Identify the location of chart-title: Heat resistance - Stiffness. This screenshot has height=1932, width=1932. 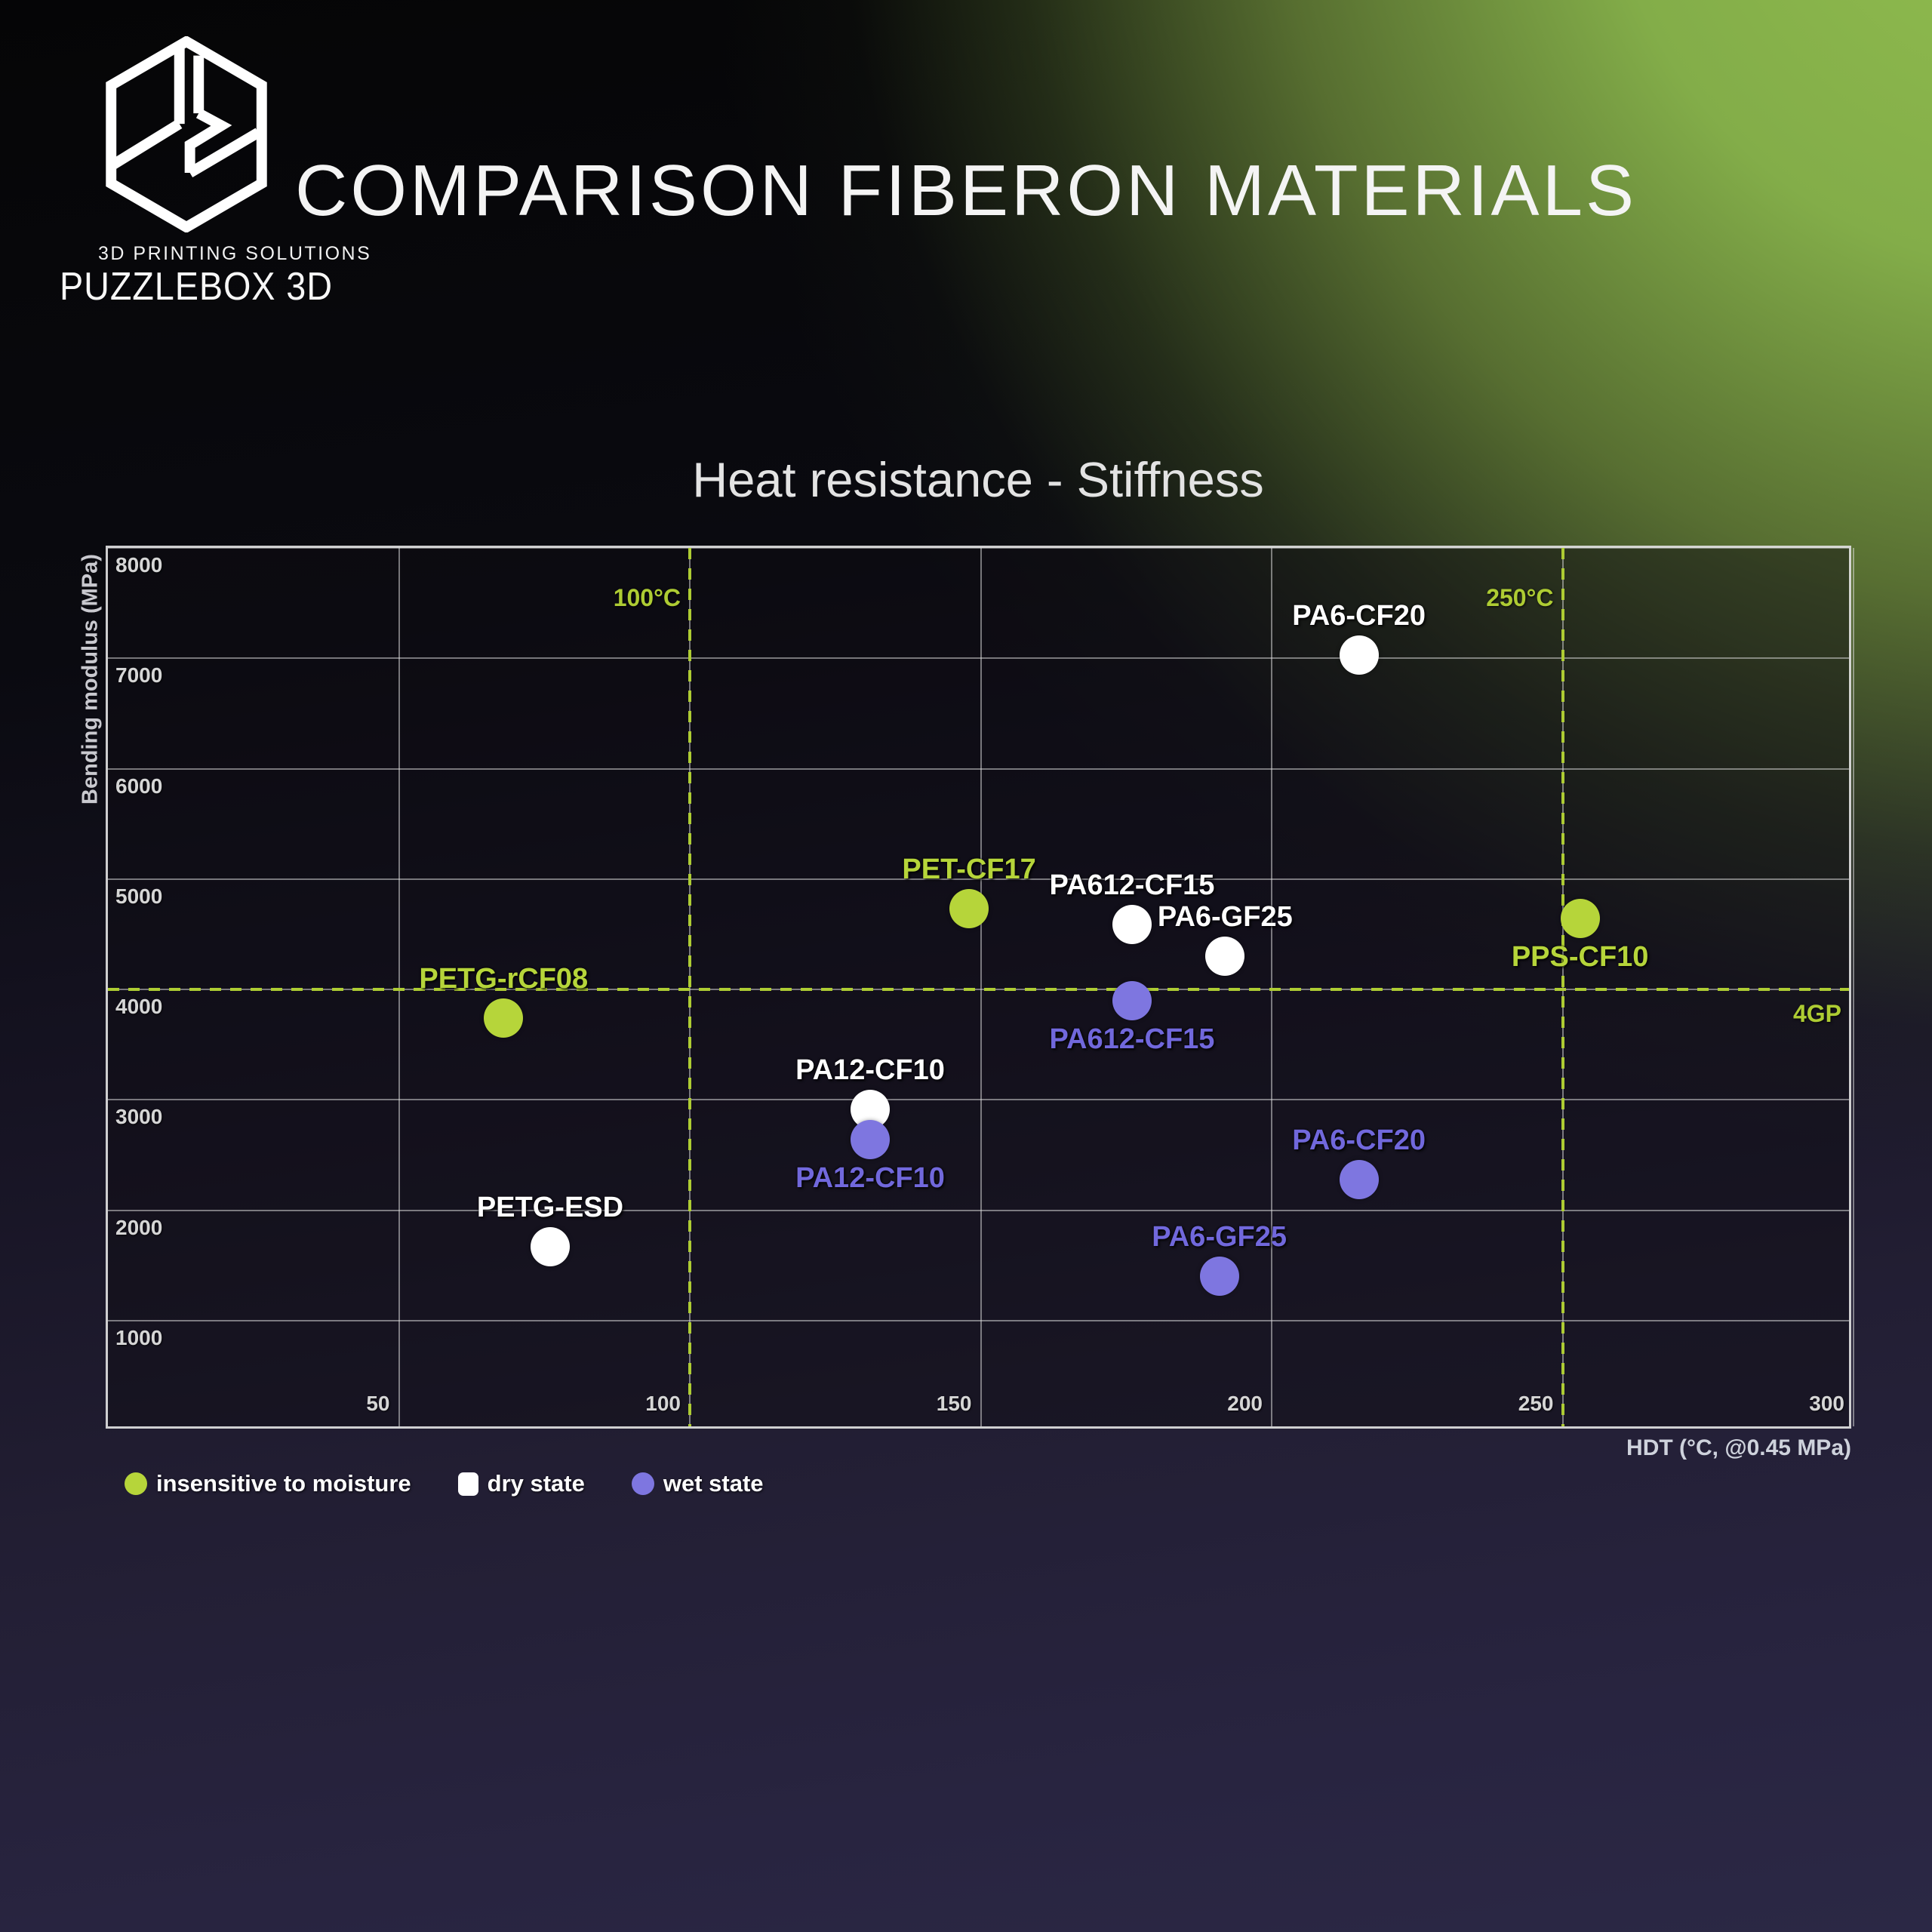
(978, 479).